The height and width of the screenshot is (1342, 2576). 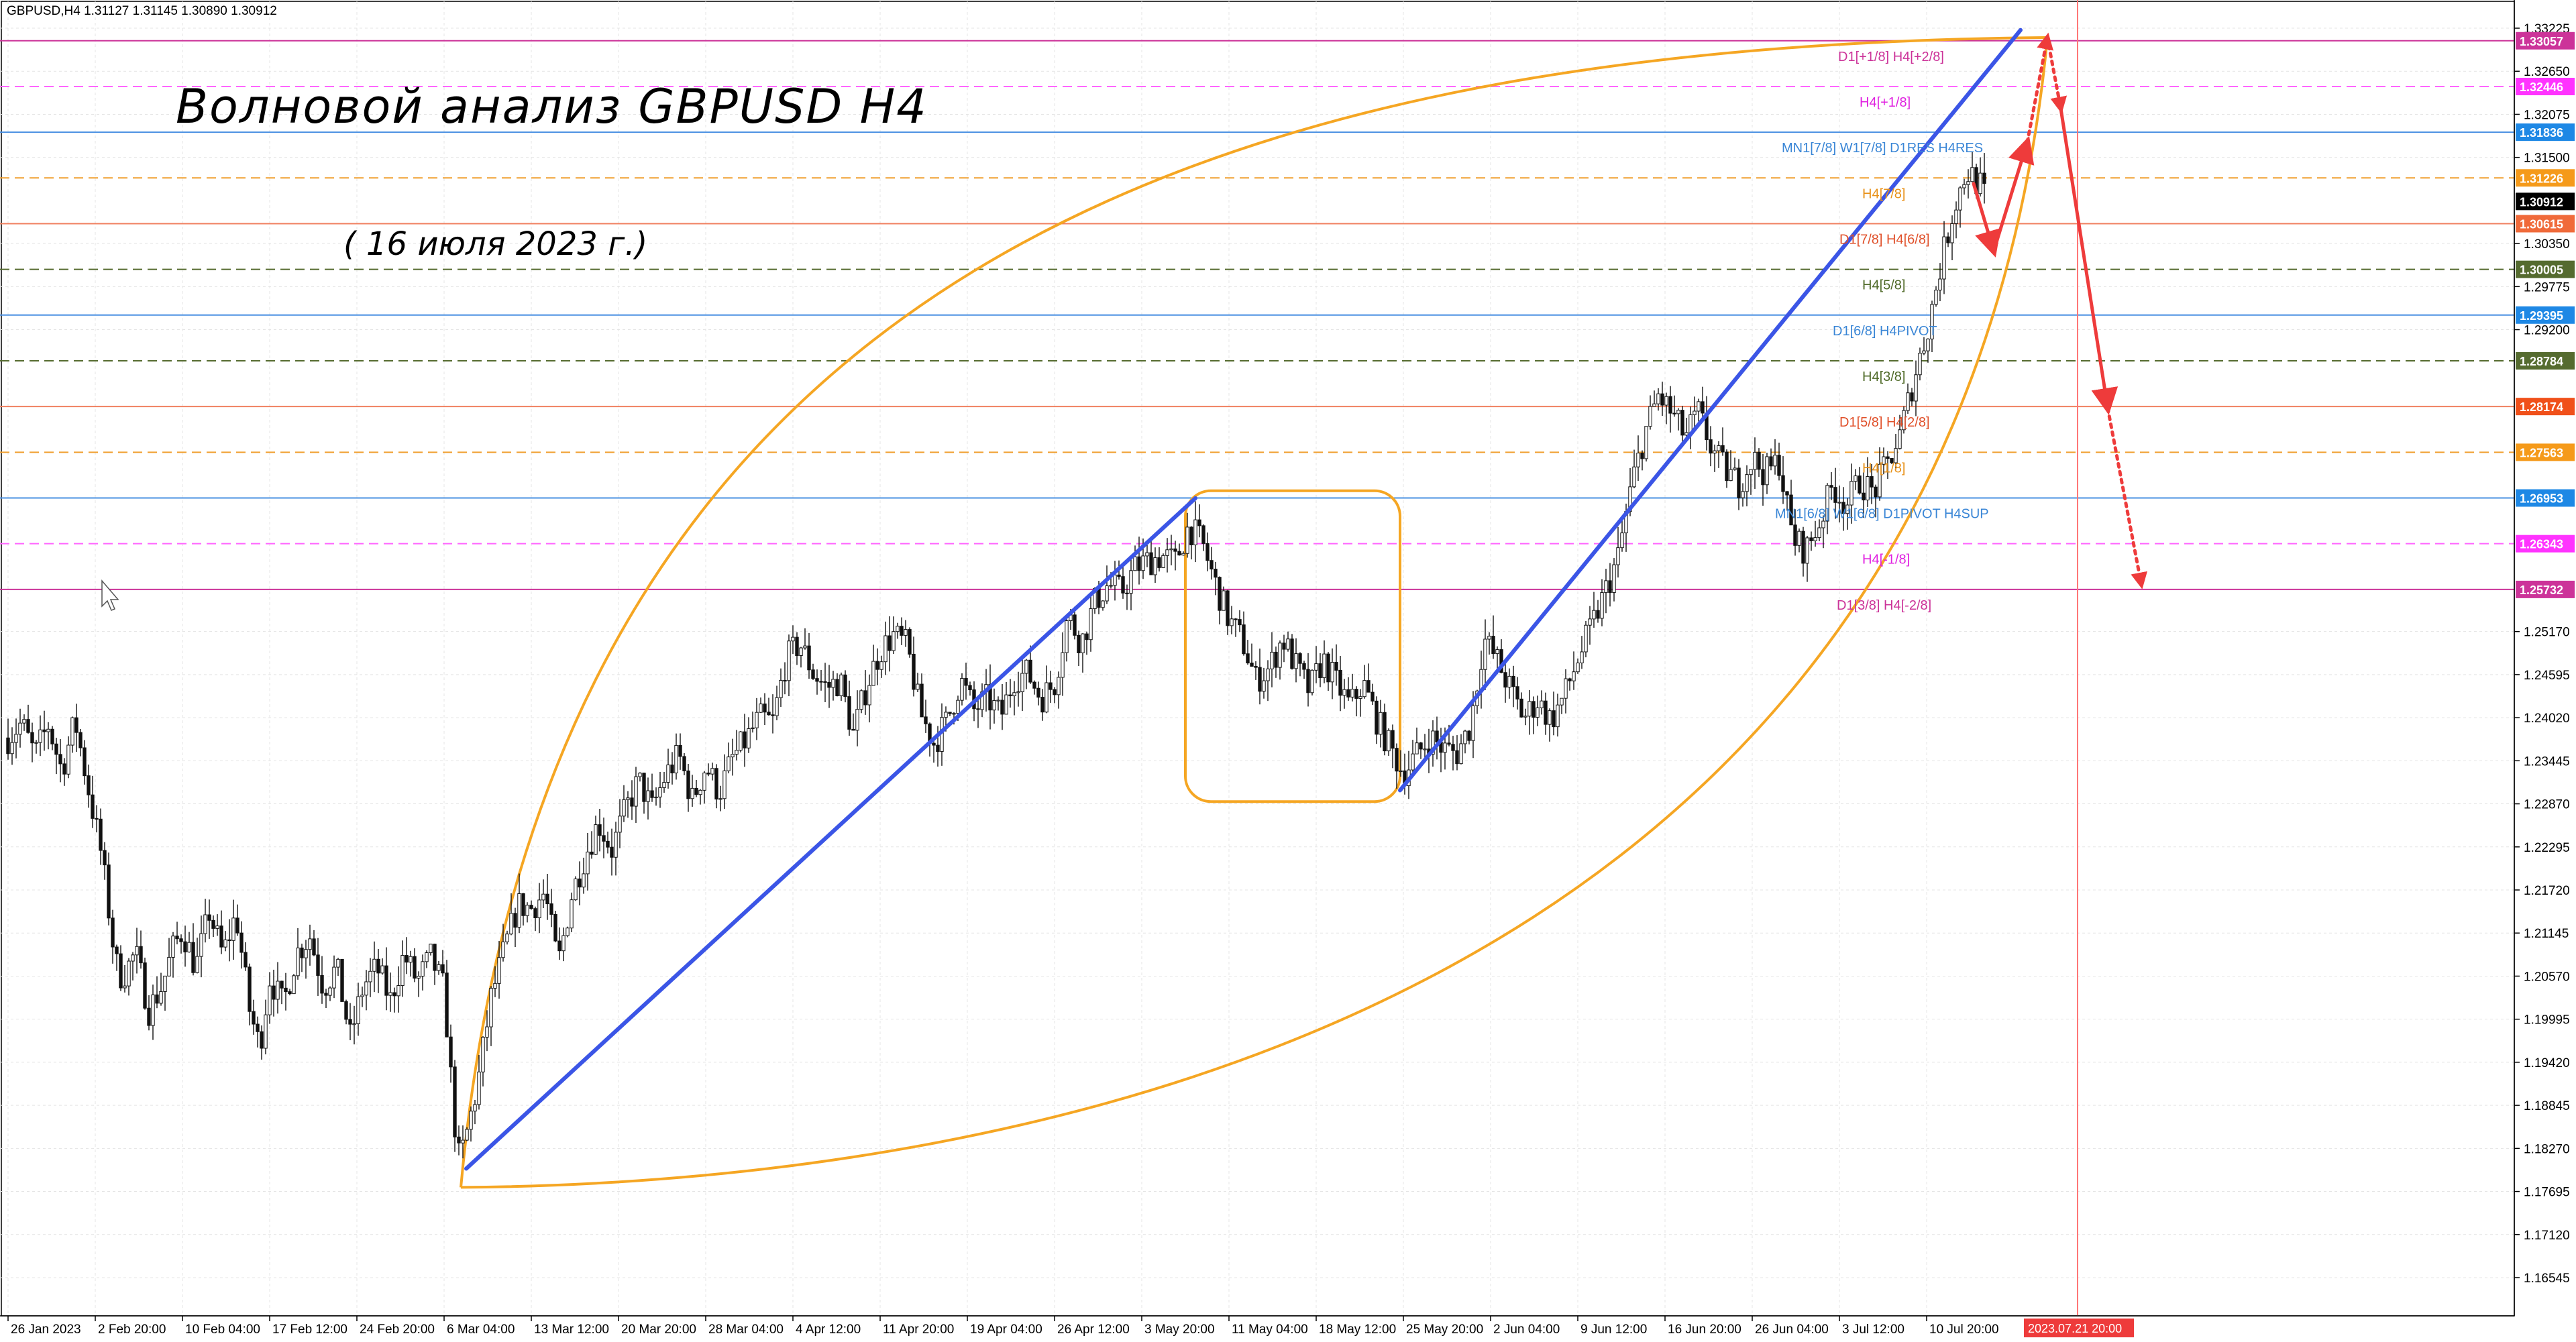 I want to click on price-tag, so click(x=2545, y=361).